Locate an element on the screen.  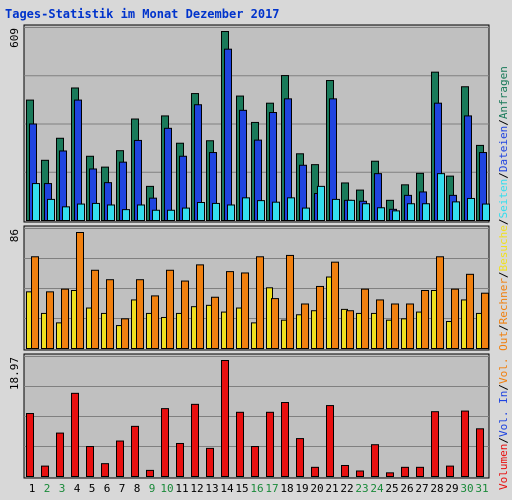
x-tick-label: 21 is located at coordinates (331, 488).